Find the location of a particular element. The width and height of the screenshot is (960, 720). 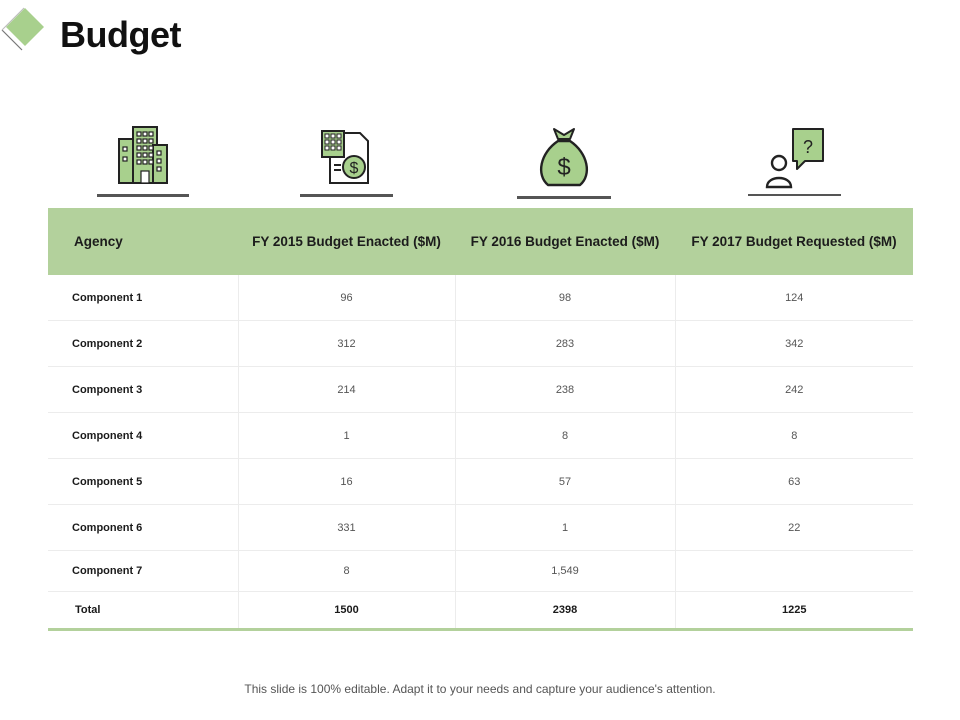

table-row: Component 5 16 57 63 is located at coordinates (480, 481).